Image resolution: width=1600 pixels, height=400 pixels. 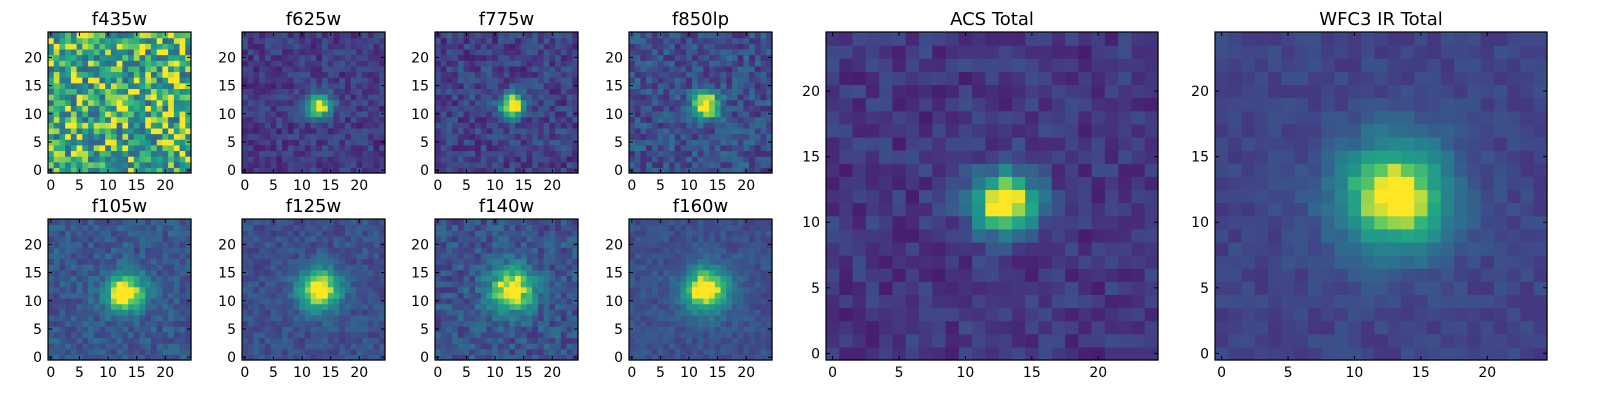 I want to click on x-tick-label: 10, so click(x=108, y=373).